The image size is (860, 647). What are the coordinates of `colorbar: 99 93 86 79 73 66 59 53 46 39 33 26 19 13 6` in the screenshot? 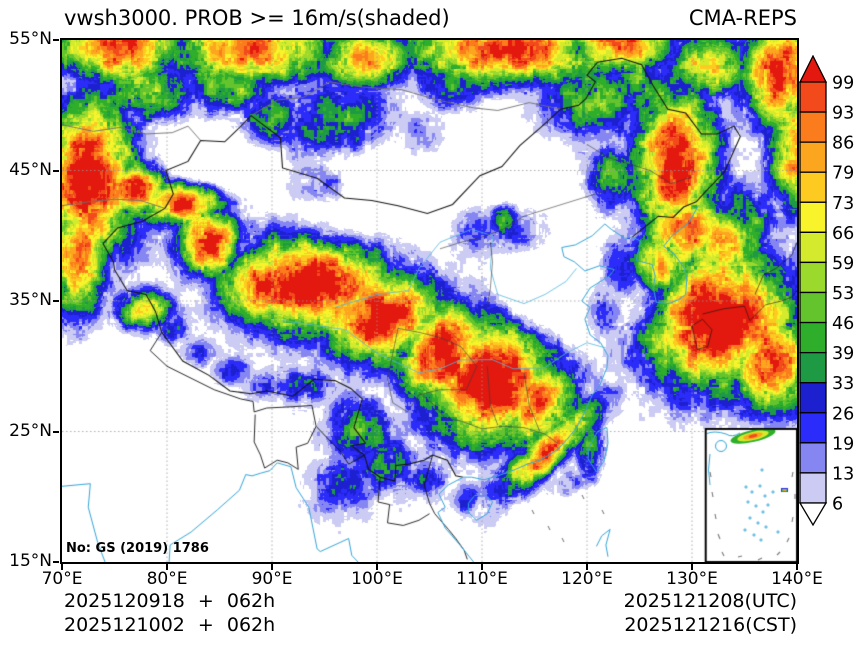 It's located at (826, 291).